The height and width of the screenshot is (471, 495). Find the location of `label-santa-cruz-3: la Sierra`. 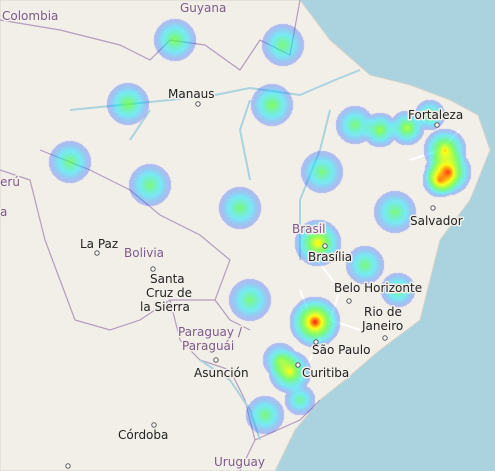

label-santa-cruz-3: la Sierra is located at coordinates (165, 307).